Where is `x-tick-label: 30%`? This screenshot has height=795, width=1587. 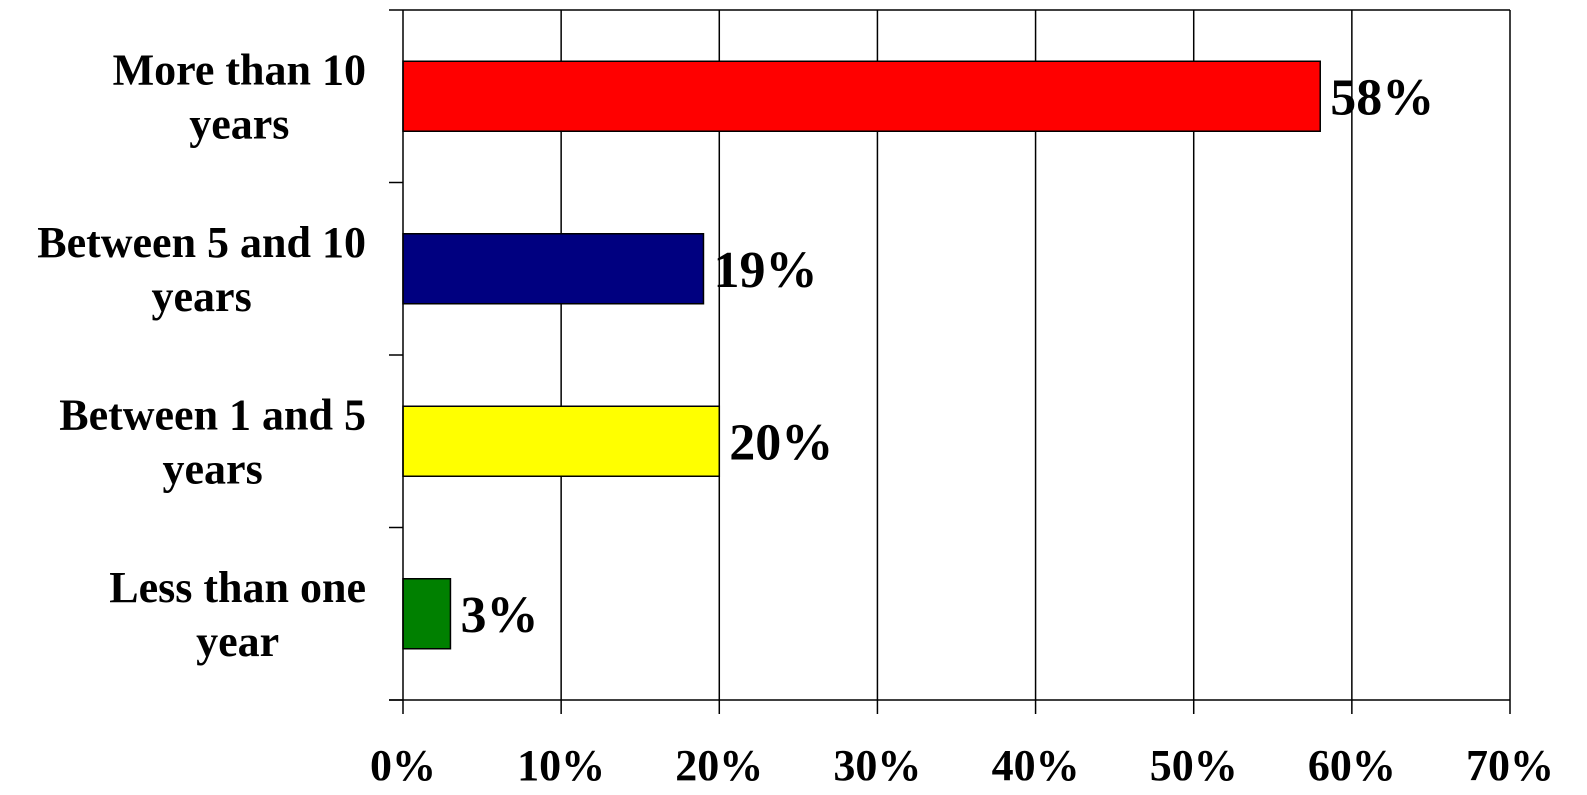
x-tick-label: 30% is located at coordinates (877, 765).